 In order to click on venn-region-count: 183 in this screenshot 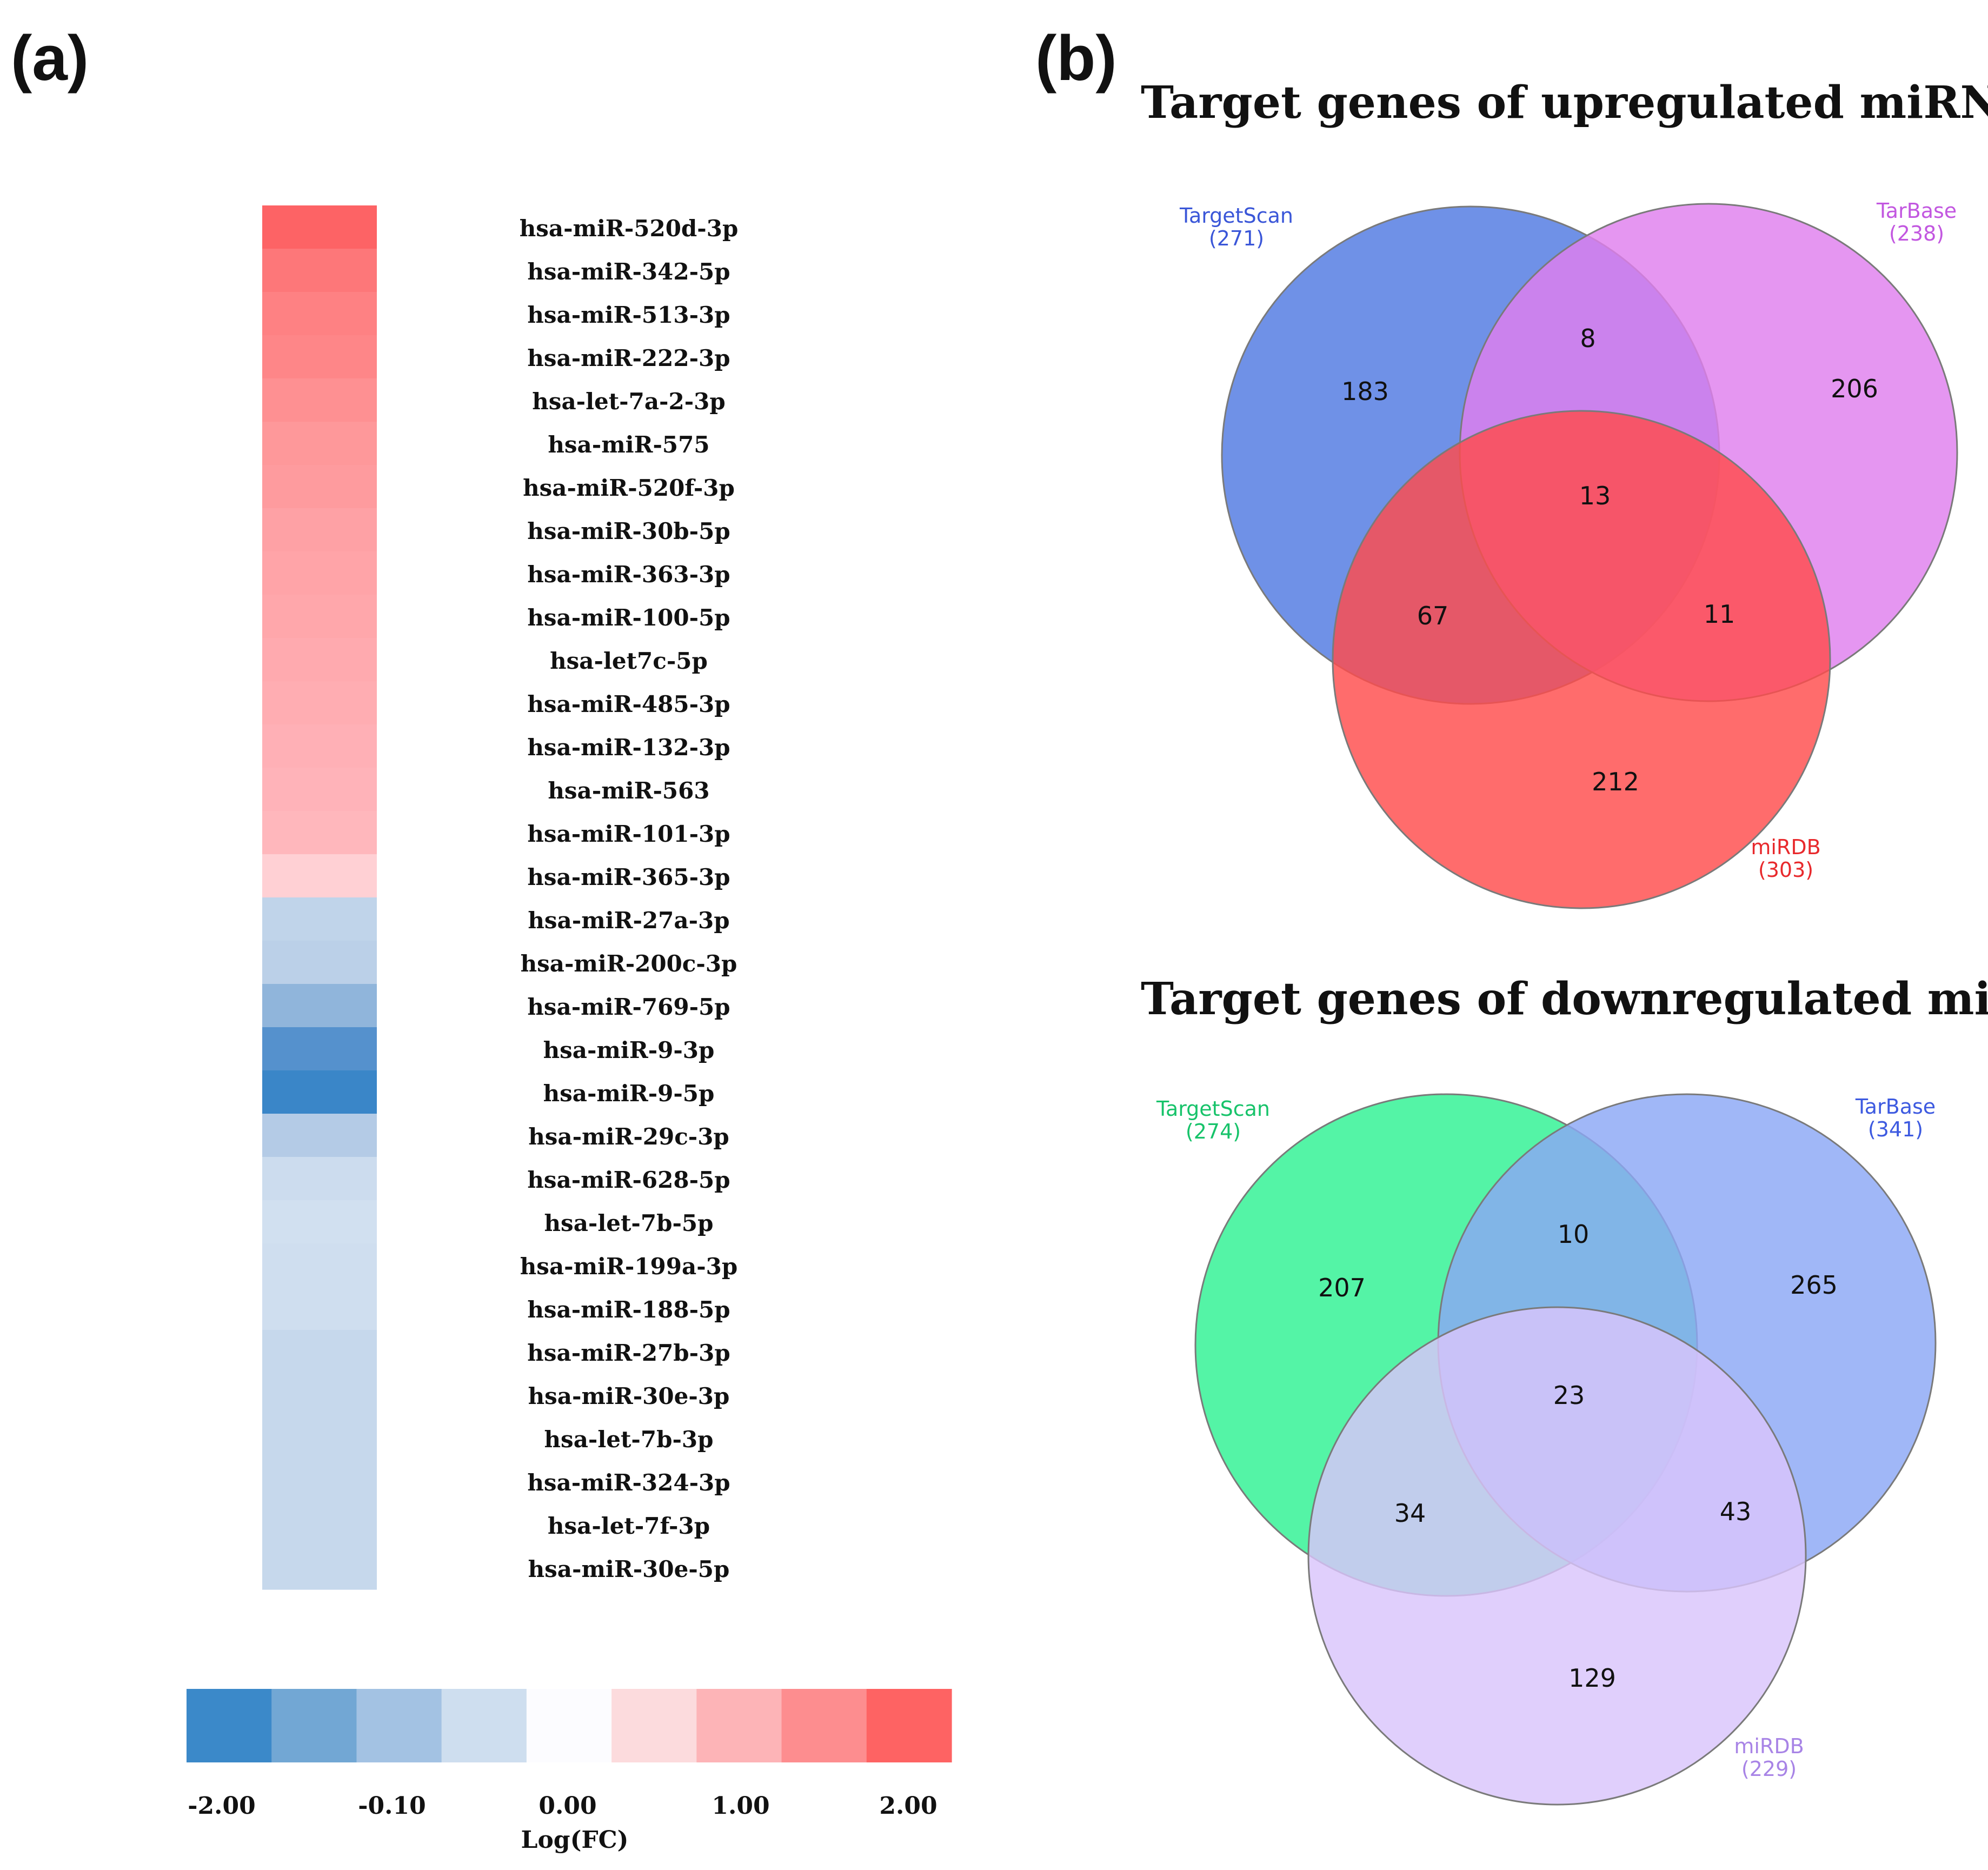, I will do `click(1365, 392)`.